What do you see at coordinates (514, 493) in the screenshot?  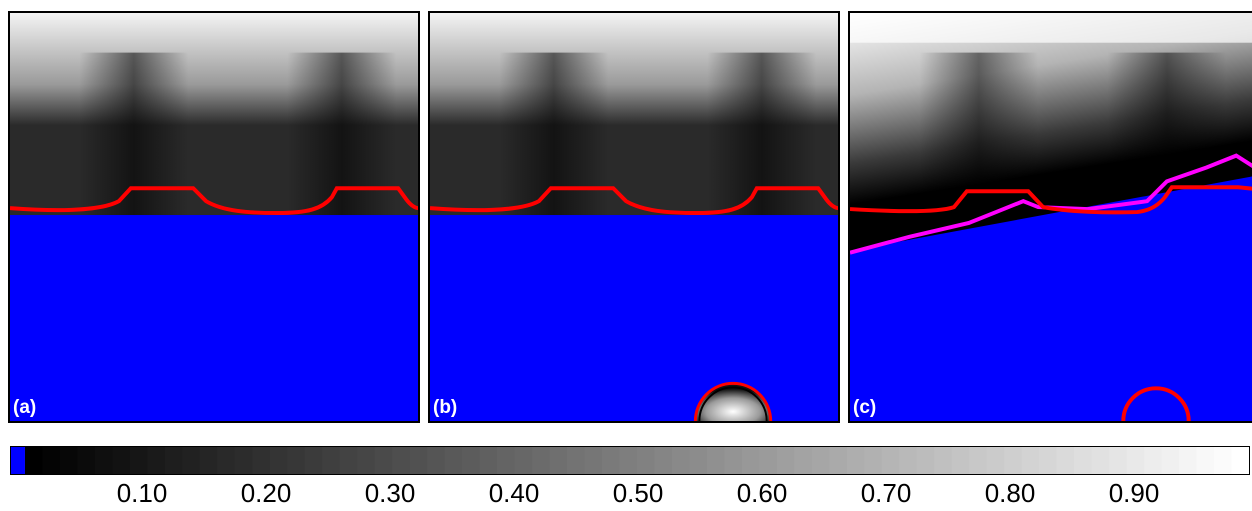 I see `colorbar-tick-label: 0.40` at bounding box center [514, 493].